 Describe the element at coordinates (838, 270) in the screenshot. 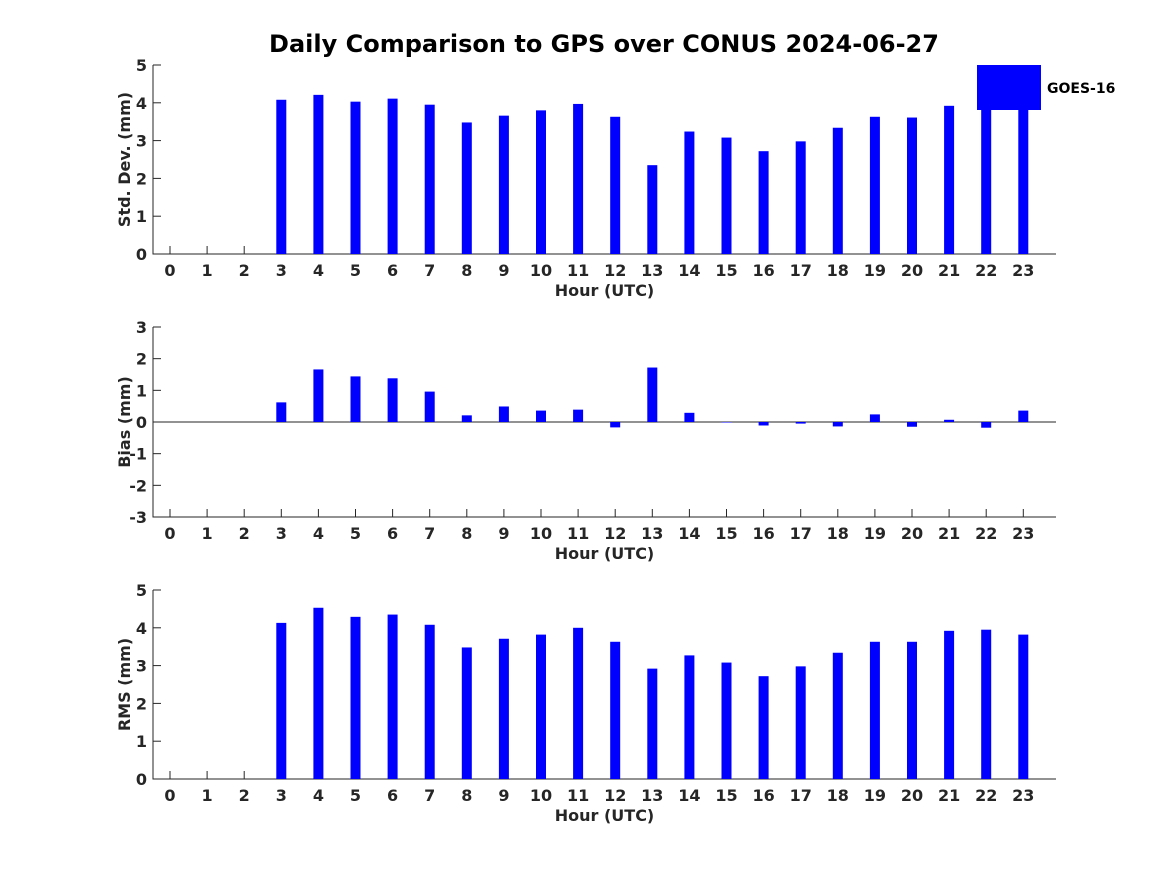

I see `std-dev-xtick-label: 18` at that location.